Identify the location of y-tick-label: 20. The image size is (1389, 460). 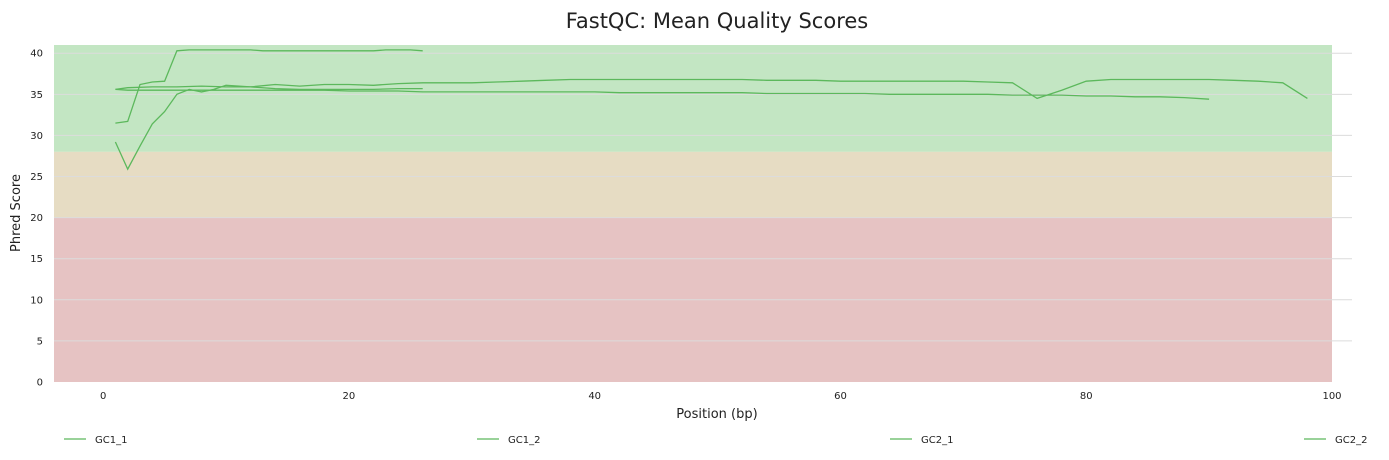
(36, 218).